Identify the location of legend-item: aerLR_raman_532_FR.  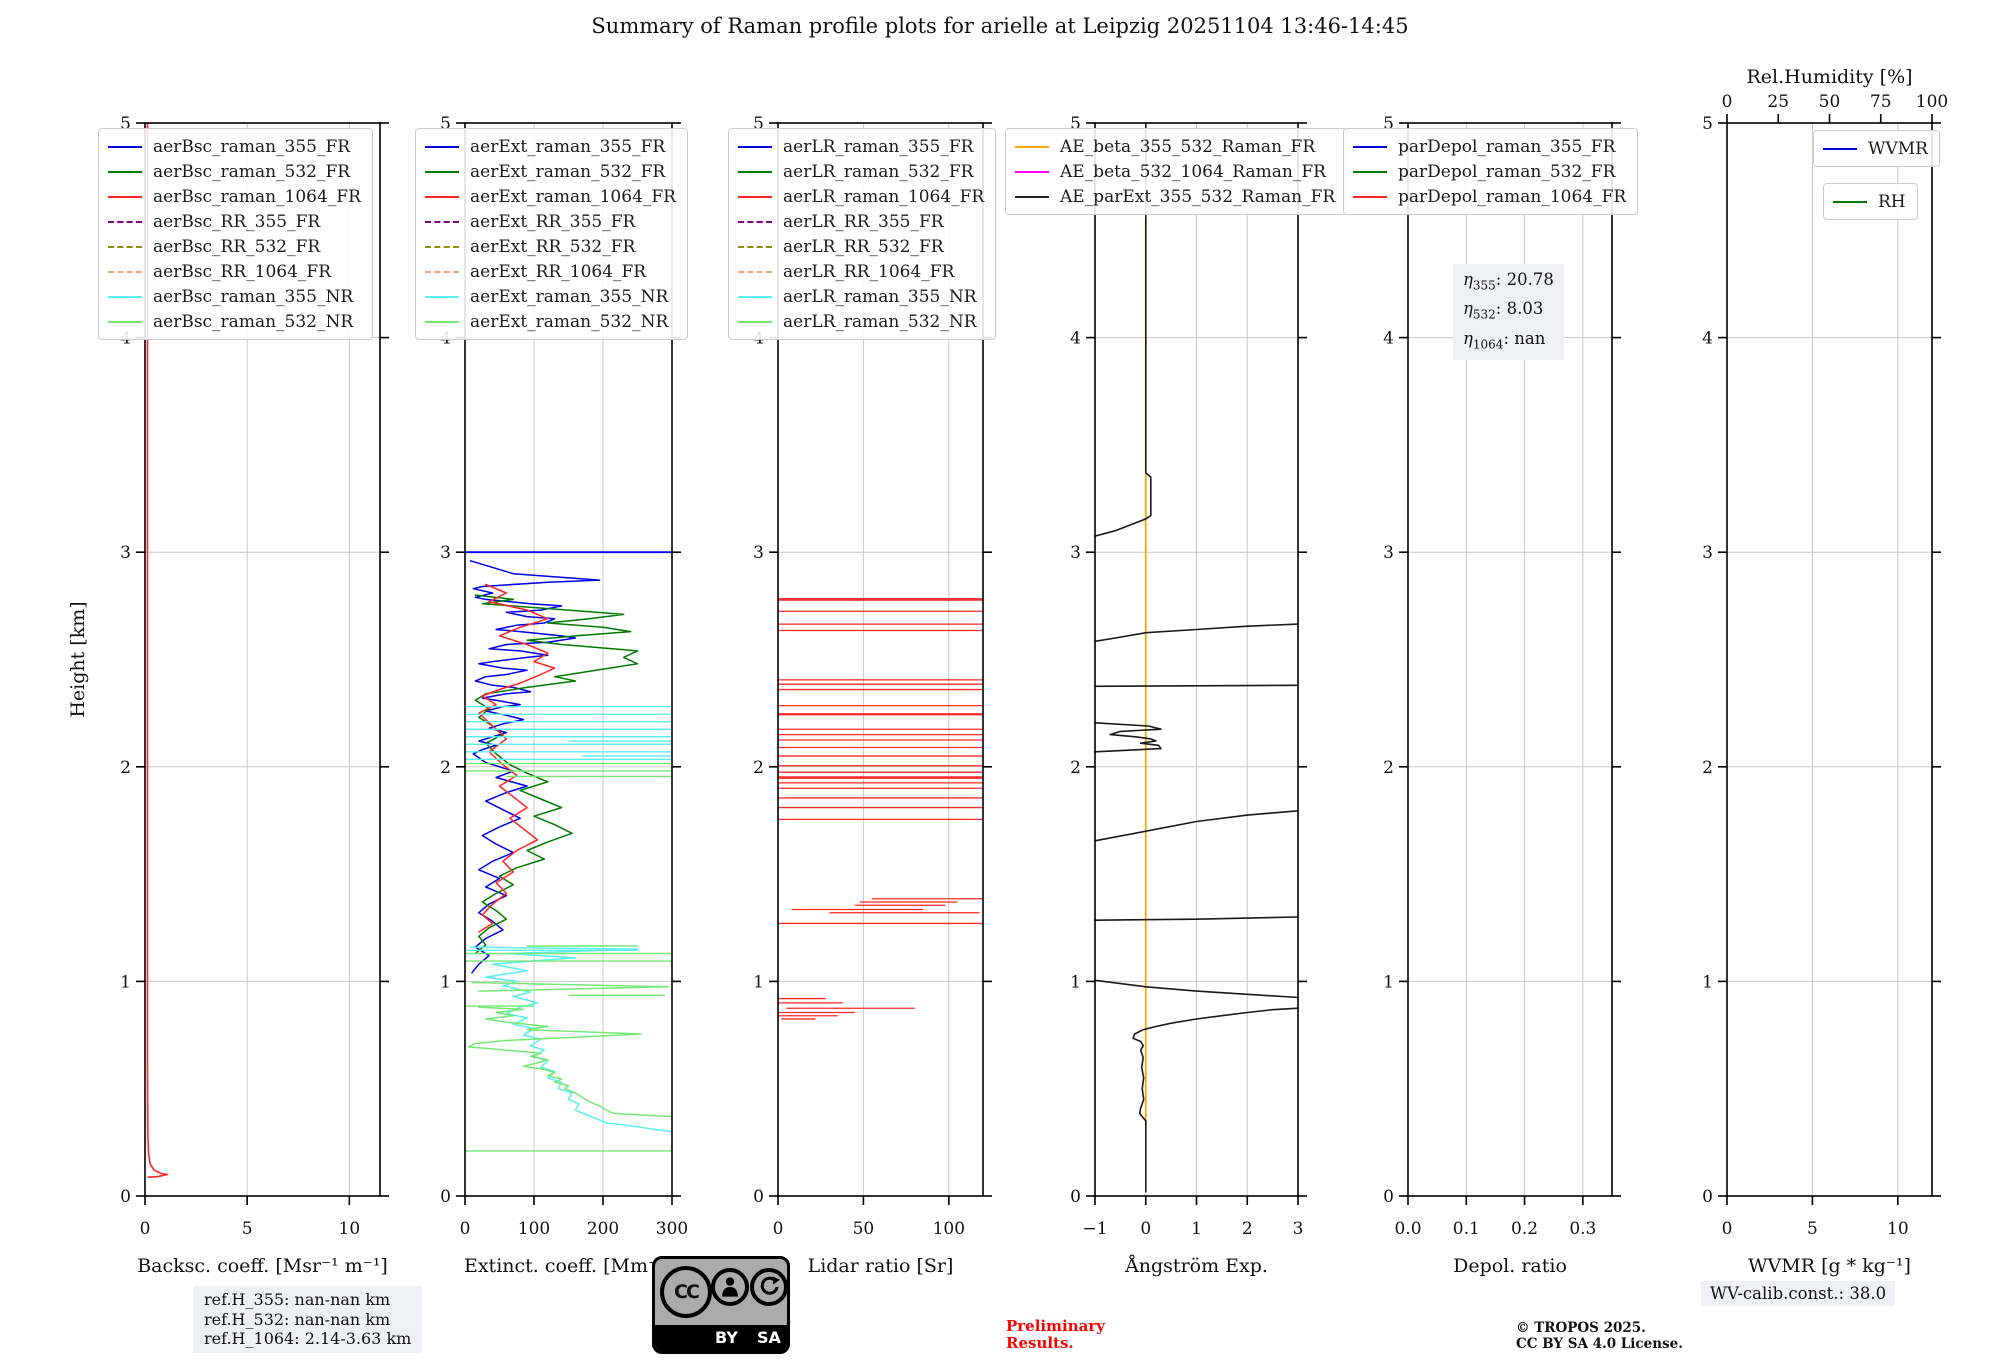
(861, 171).